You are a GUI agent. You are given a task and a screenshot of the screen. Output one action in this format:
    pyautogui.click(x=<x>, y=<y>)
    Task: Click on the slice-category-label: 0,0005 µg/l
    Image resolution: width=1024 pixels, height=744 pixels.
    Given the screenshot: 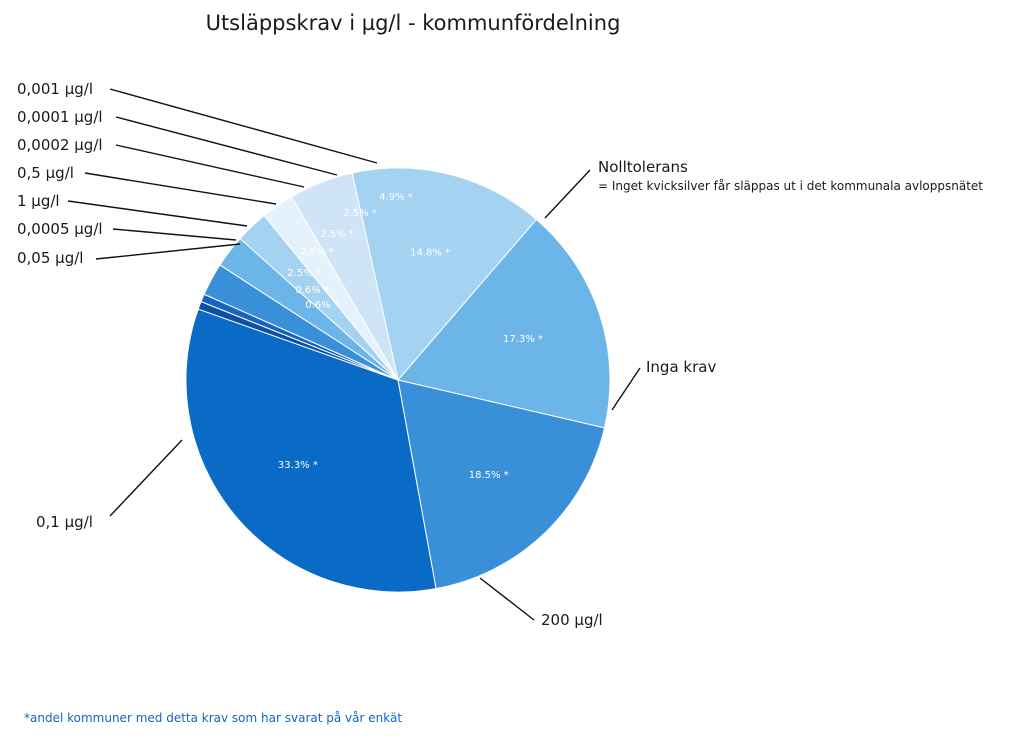 What is the action you would take?
    pyautogui.click(x=60, y=229)
    